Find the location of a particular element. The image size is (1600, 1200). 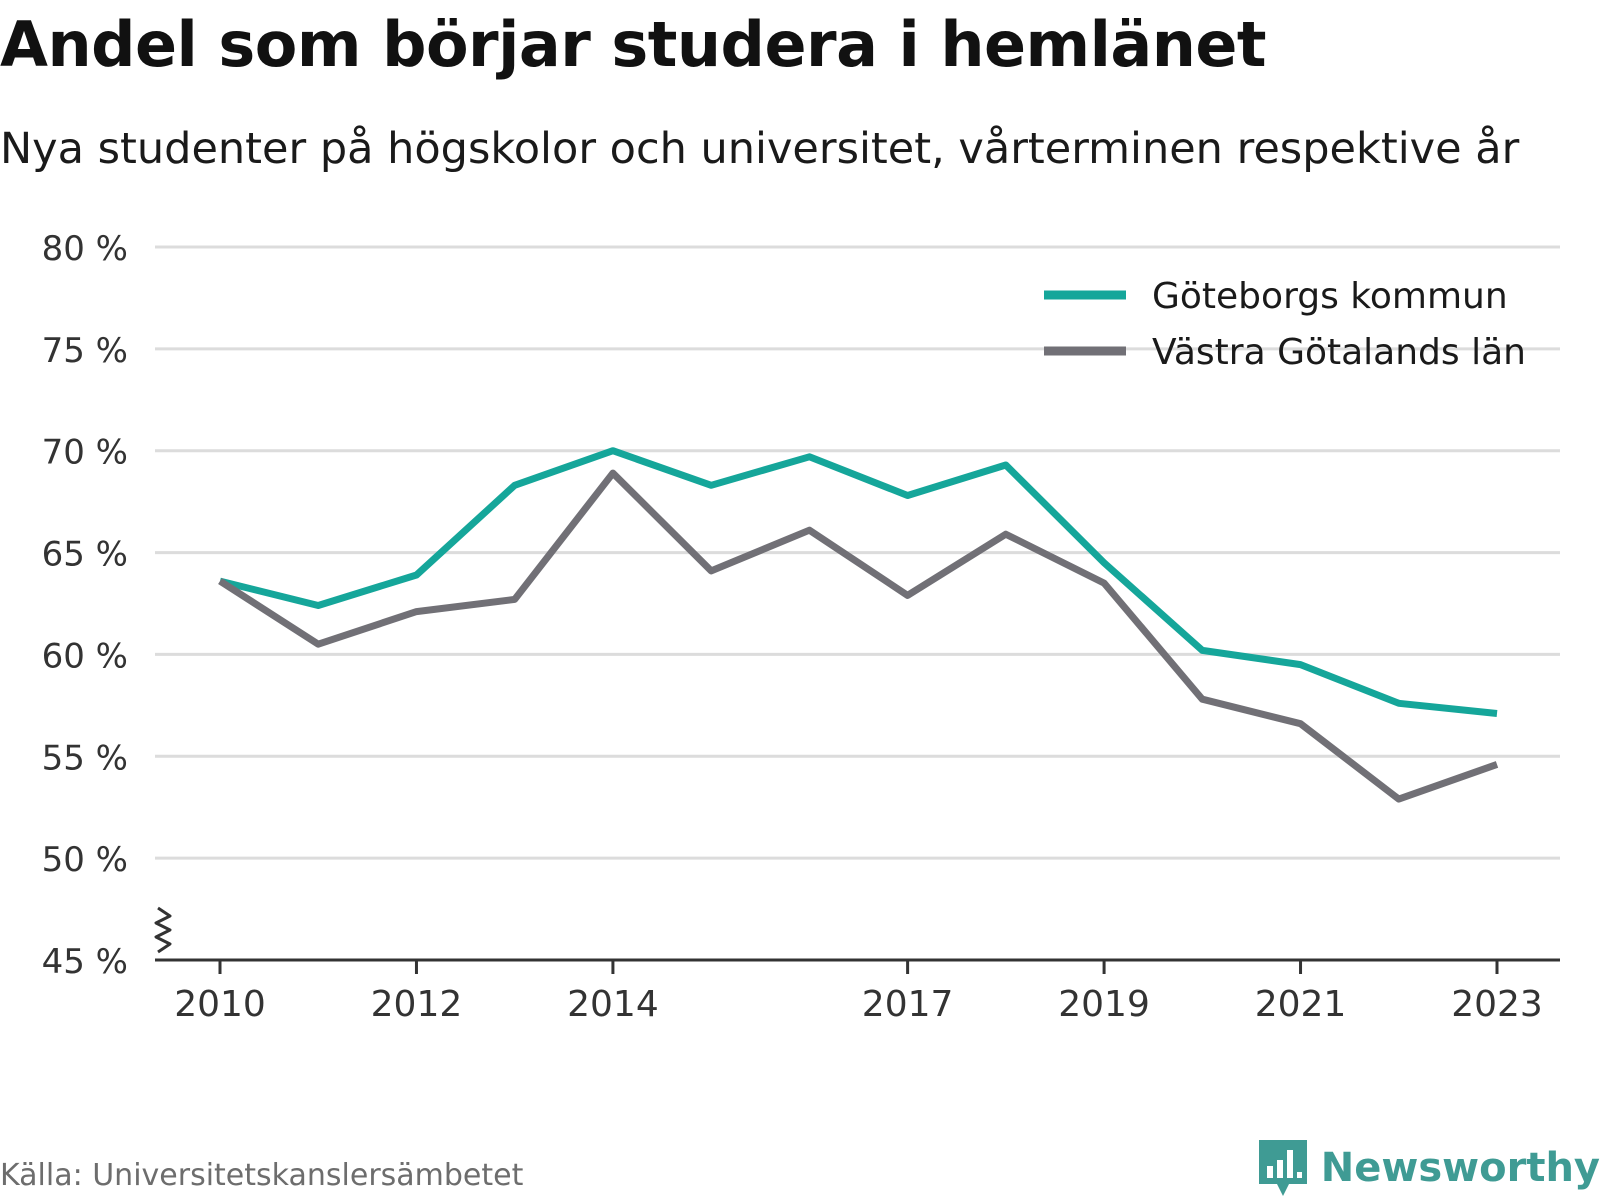

y-tick-label: 75 % is located at coordinates (85, 351).